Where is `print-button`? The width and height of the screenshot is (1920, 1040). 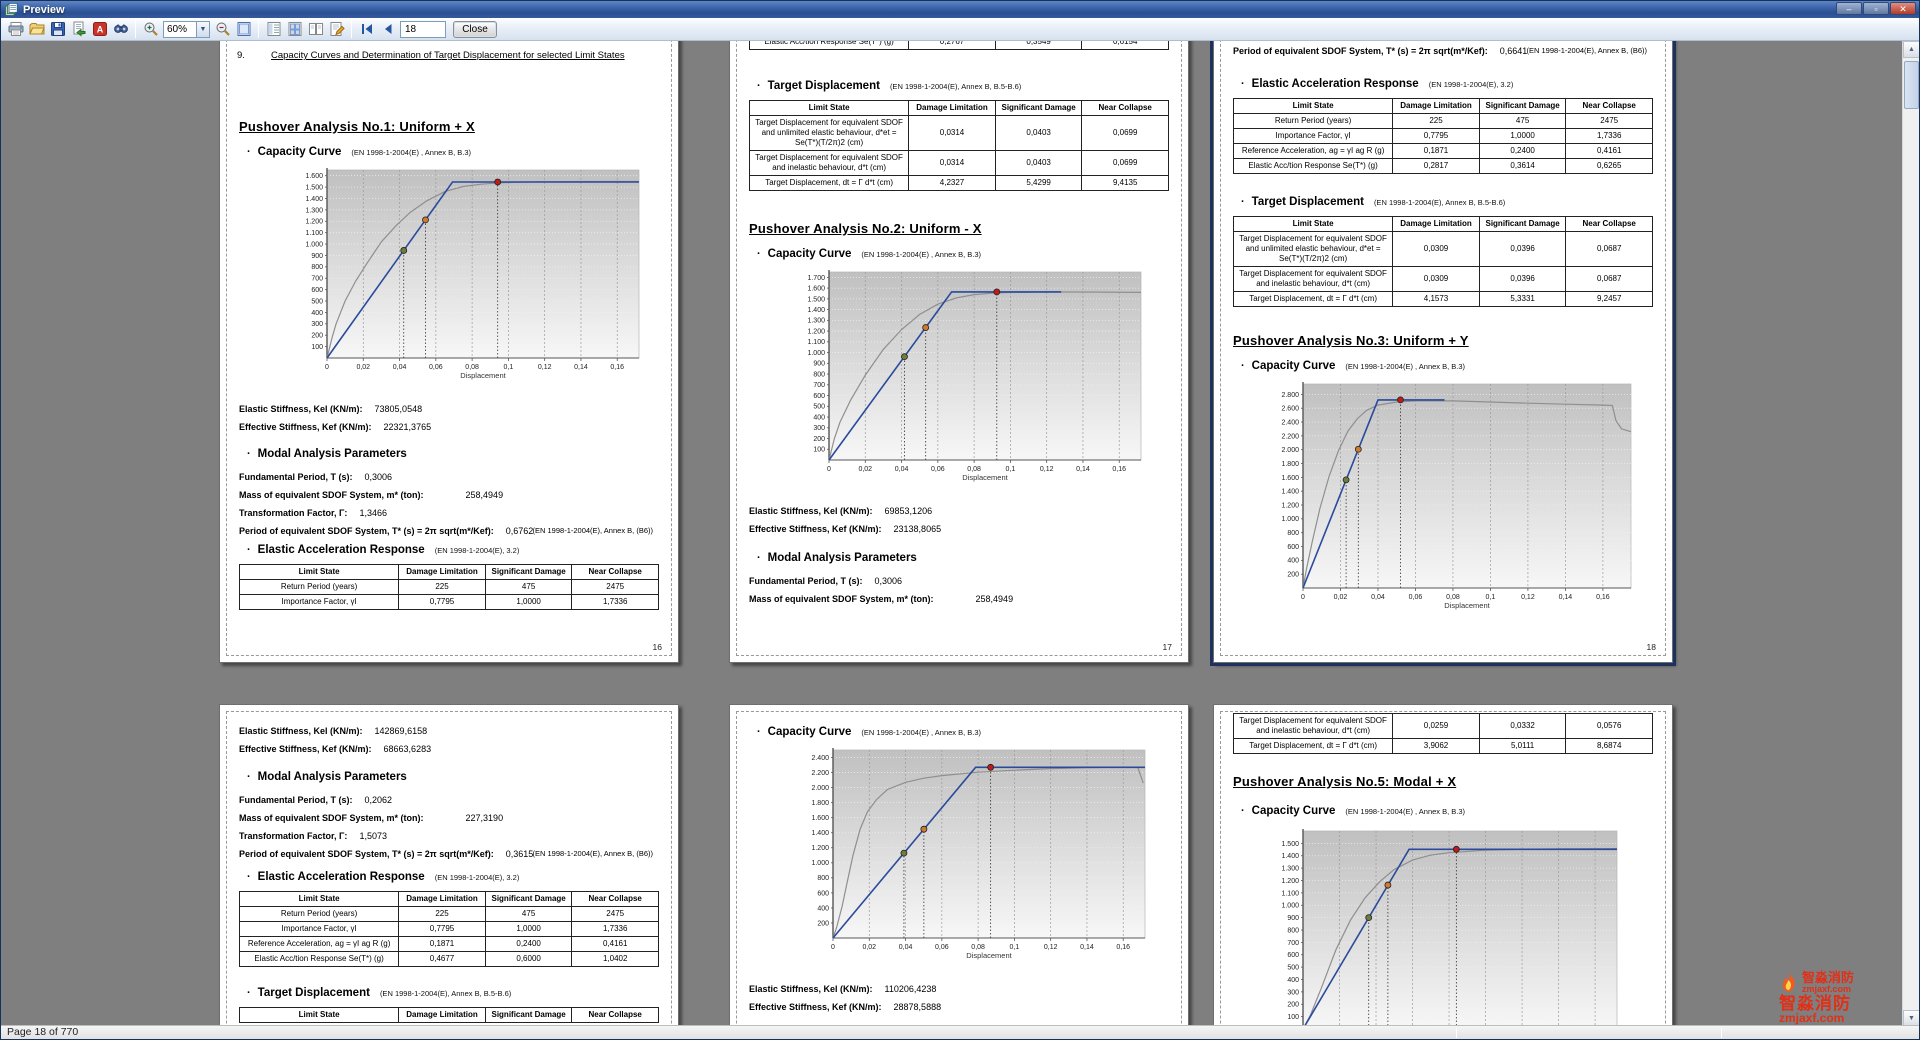 print-button is located at coordinates (15, 29).